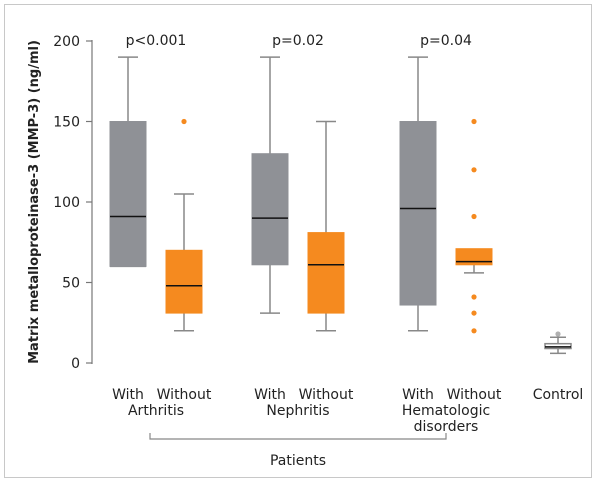  I want to click on y-tick-label: 200, so click(66, 42).